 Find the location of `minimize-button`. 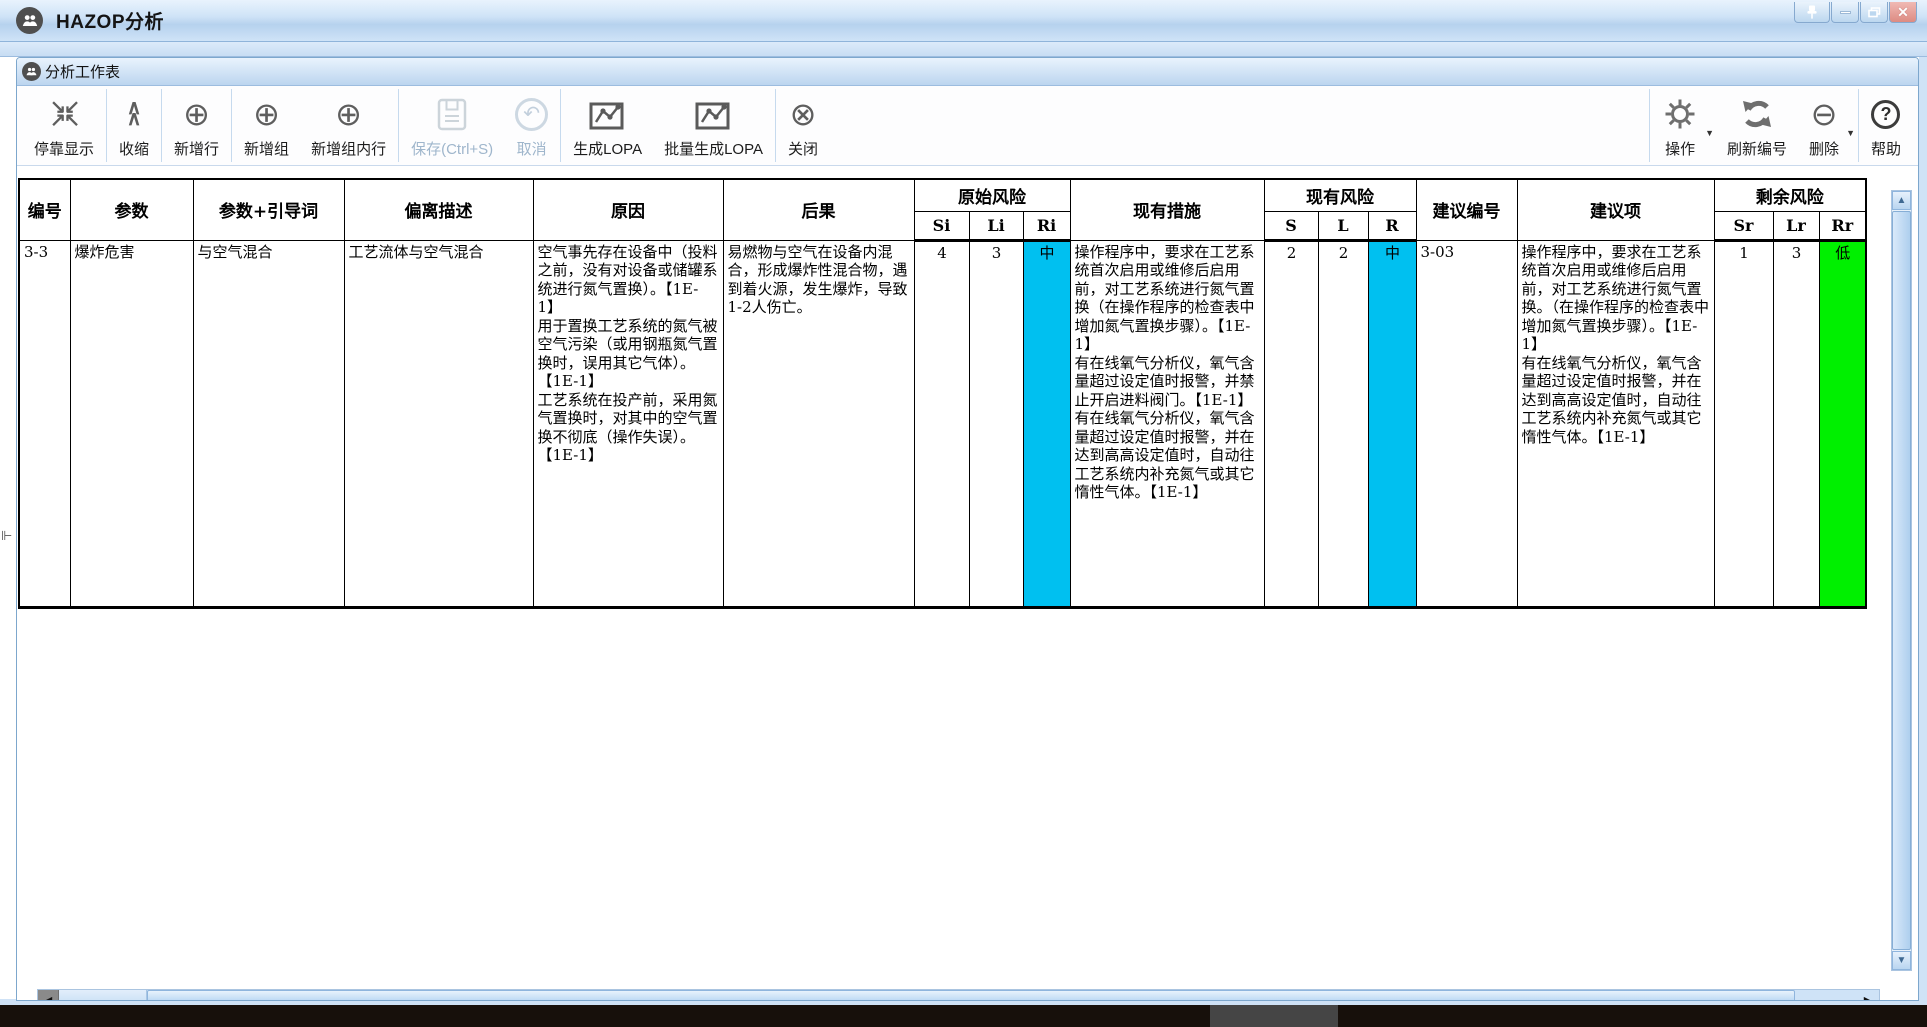

minimize-button is located at coordinates (1845, 12).